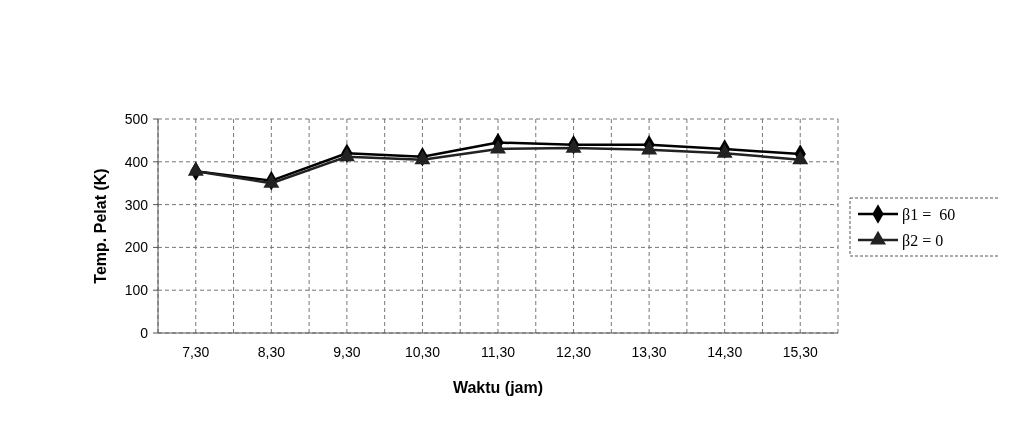 The height and width of the screenshot is (438, 1010). What do you see at coordinates (498, 387) in the screenshot?
I see `x-axis-title: Waktu (jam)` at bounding box center [498, 387].